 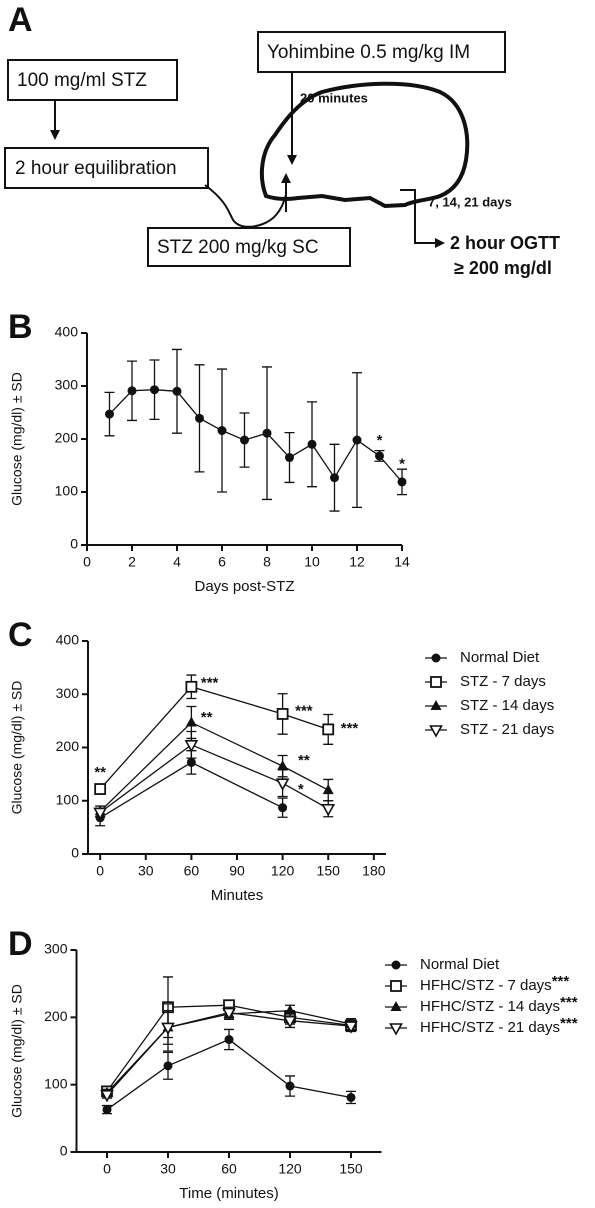 What do you see at coordinates (374, 871) in the screenshot?
I see `x-tick-label: 180` at bounding box center [374, 871].